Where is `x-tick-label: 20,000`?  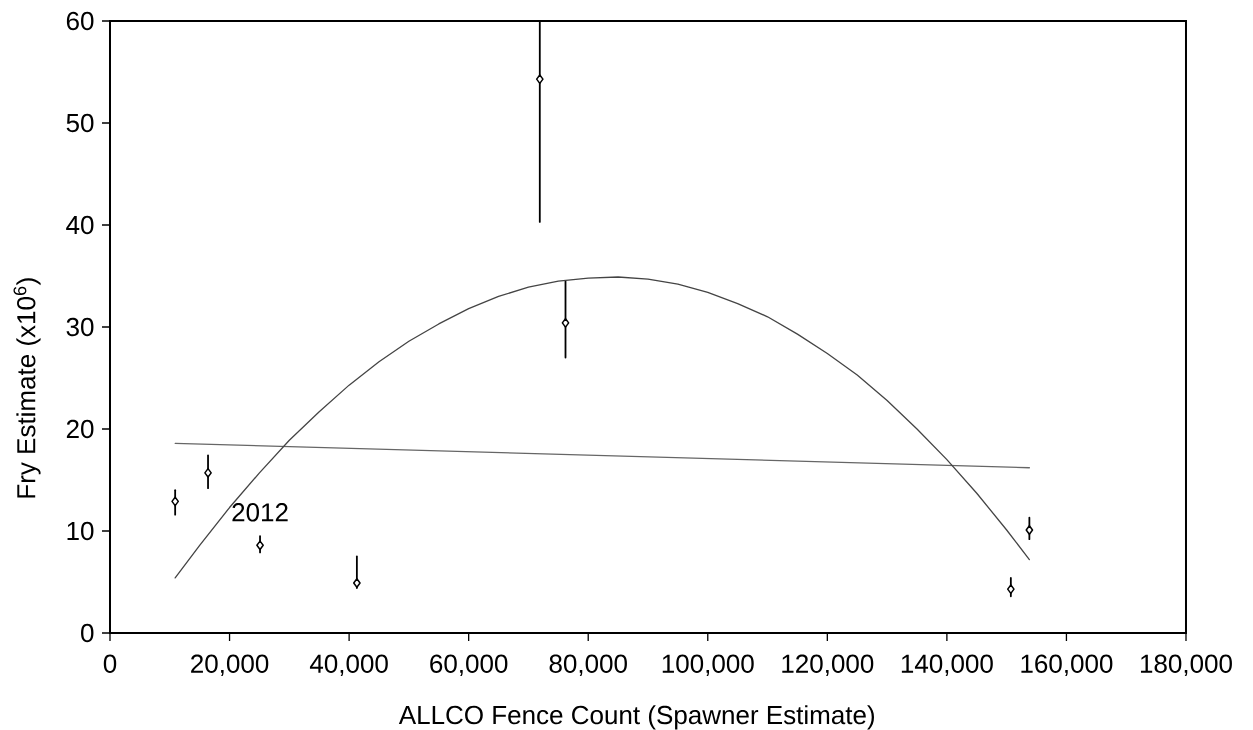 x-tick-label: 20,000 is located at coordinates (230, 665).